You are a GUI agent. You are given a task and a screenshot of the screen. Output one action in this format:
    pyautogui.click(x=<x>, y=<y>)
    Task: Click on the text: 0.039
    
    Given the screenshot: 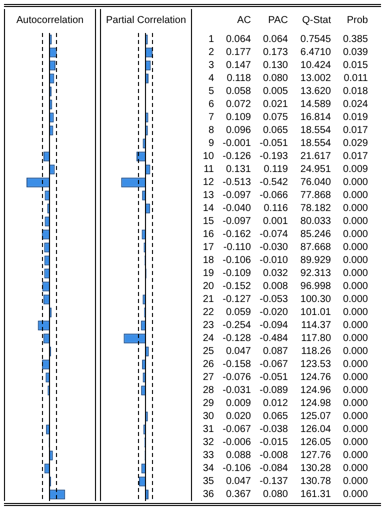 What is the action you would take?
    pyautogui.click(x=355, y=52)
    